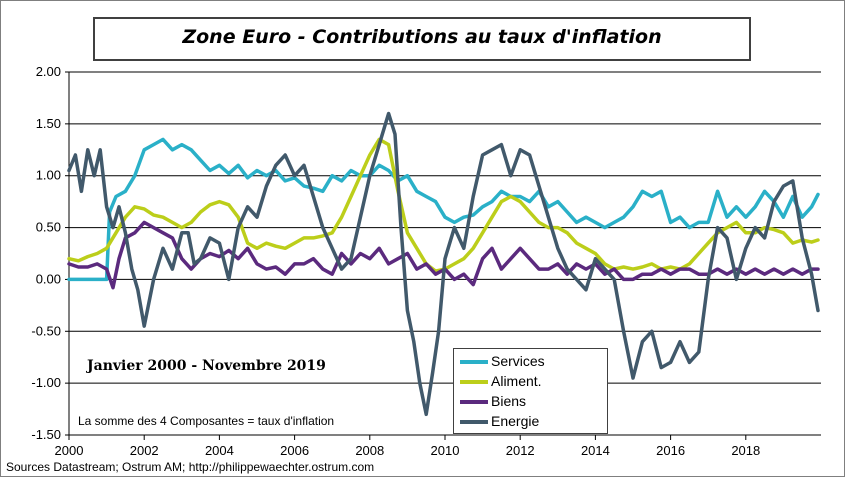  What do you see at coordinates (48, 123) in the screenshot?
I see `y-tick-label-1: 1.50` at bounding box center [48, 123].